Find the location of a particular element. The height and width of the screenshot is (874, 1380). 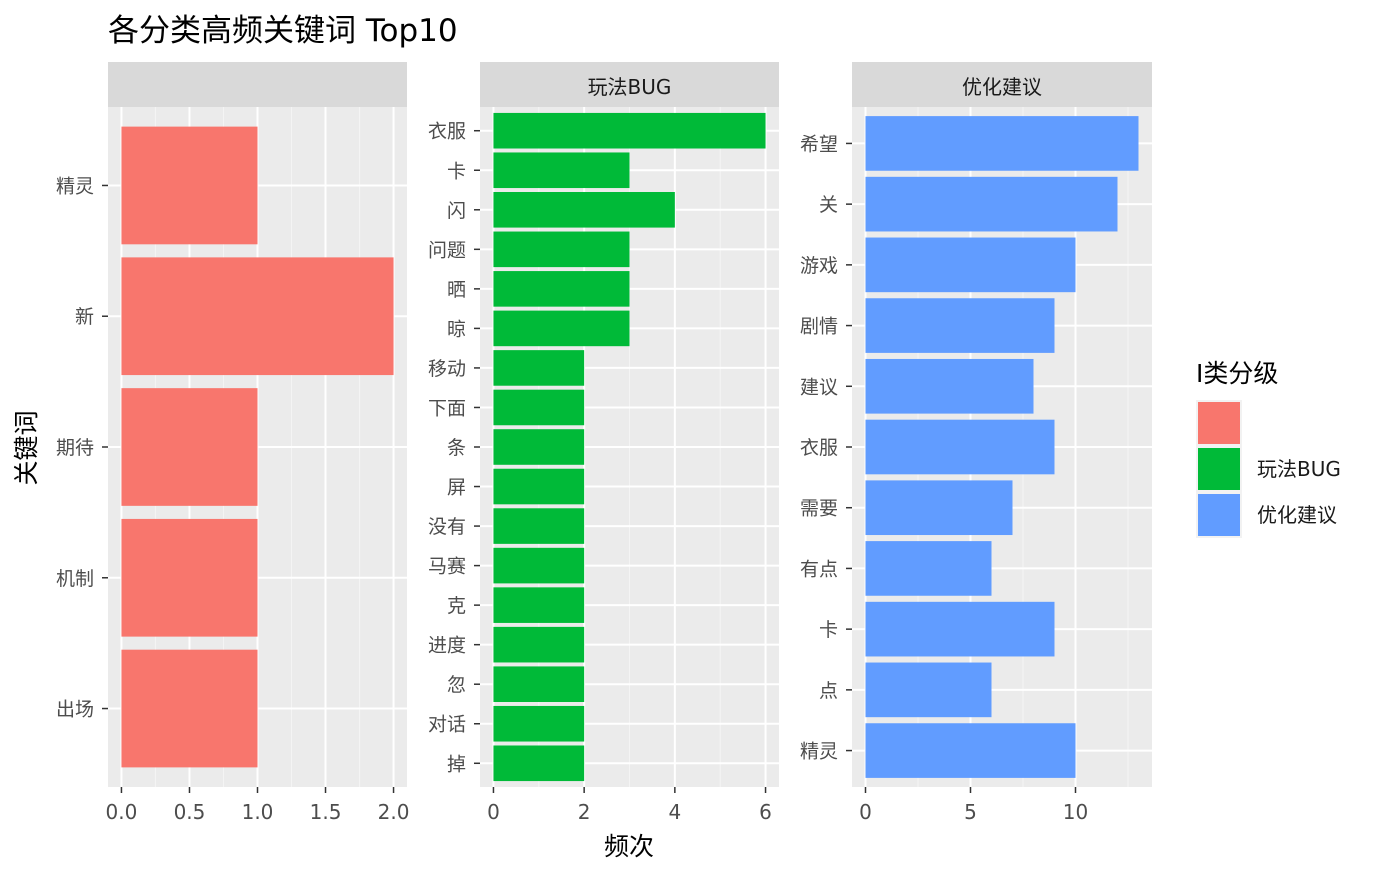

y-tick-label: 游戏 is located at coordinates (819, 266).